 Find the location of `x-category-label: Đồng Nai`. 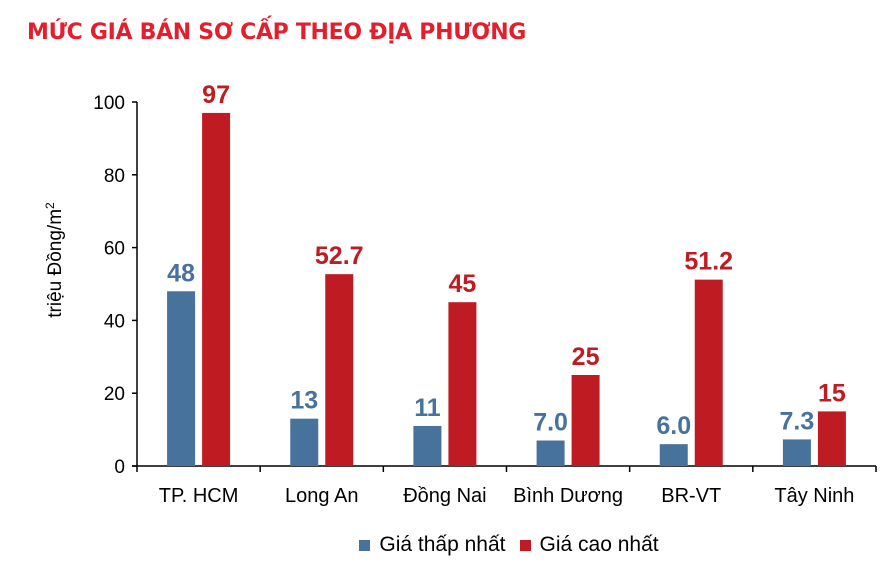

x-category-label: Đồng Nai is located at coordinates (444, 496).